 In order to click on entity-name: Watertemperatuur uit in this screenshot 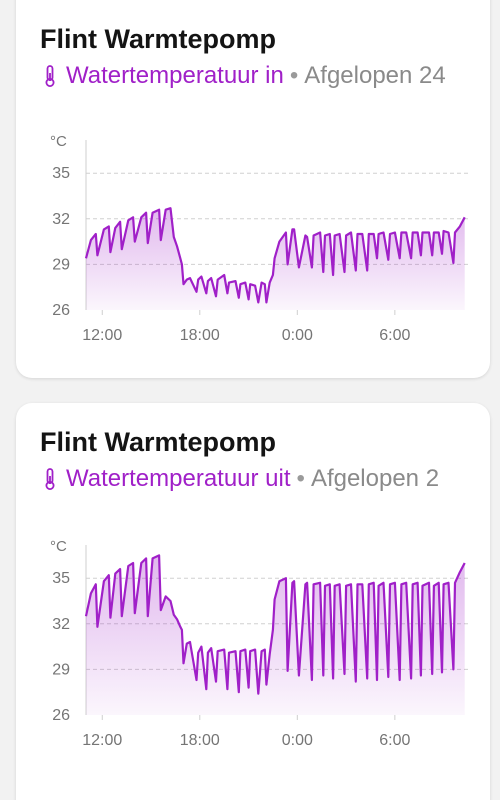, I will do `click(178, 478)`.